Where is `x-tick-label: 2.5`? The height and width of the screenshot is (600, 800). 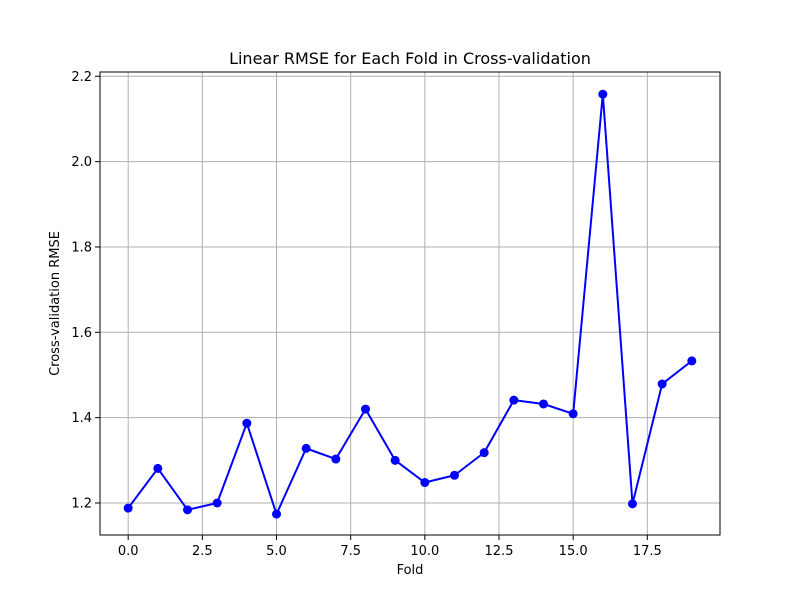 x-tick-label: 2.5 is located at coordinates (202, 551).